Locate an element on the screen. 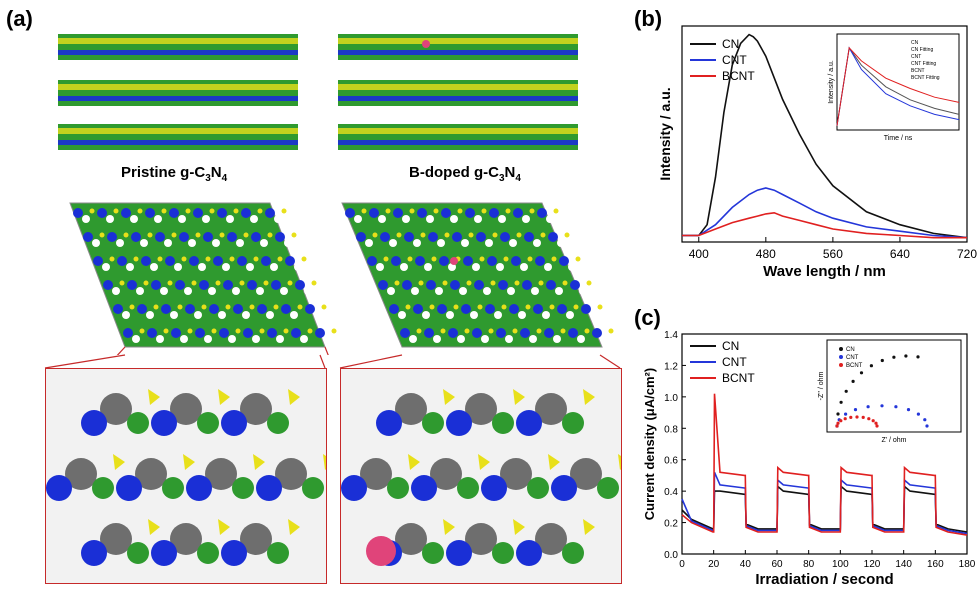 The width and height of the screenshot is (977, 596). pristine-caption-mid: N is located at coordinates (216, 172).